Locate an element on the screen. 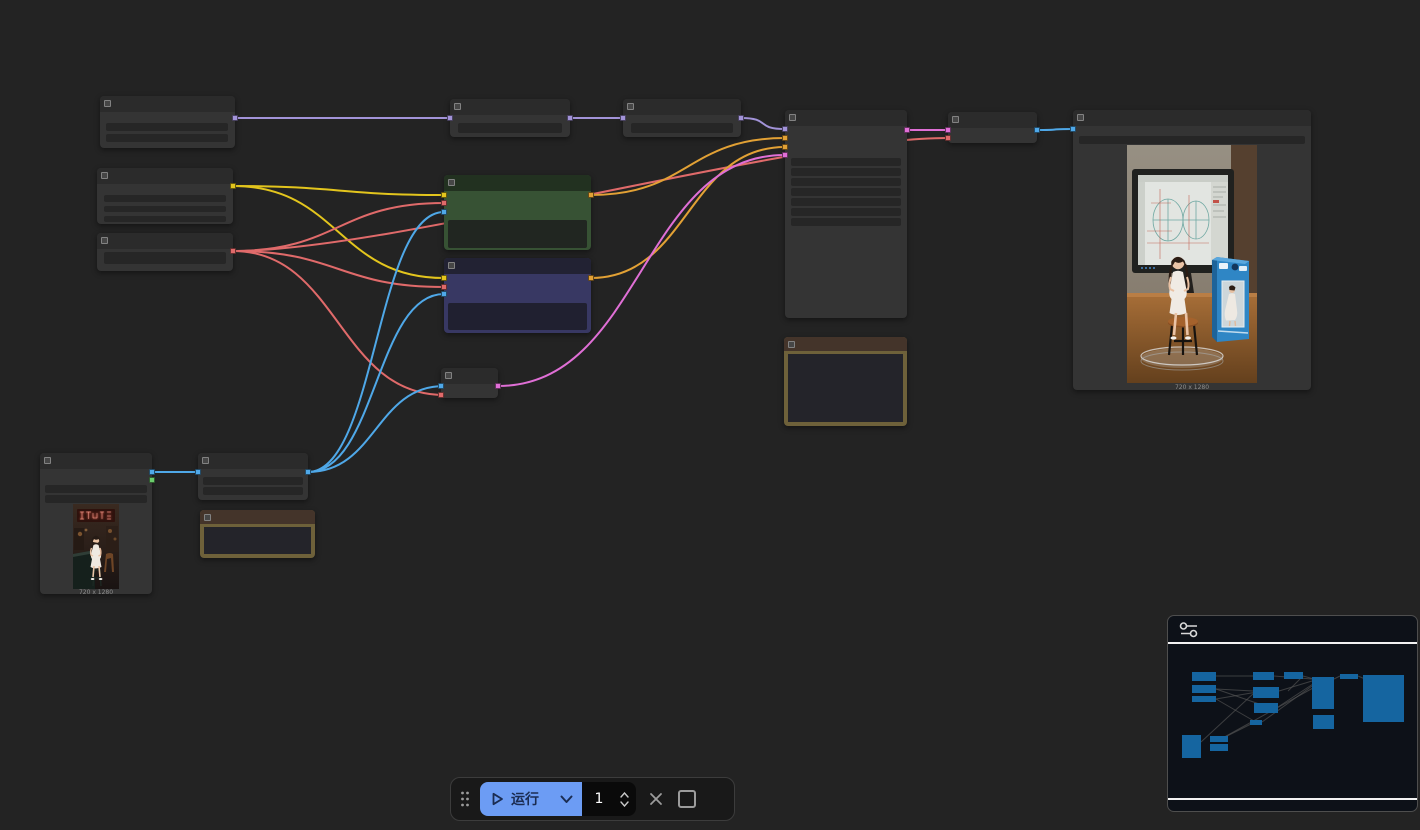  note-node-bottom is located at coordinates (257, 534).